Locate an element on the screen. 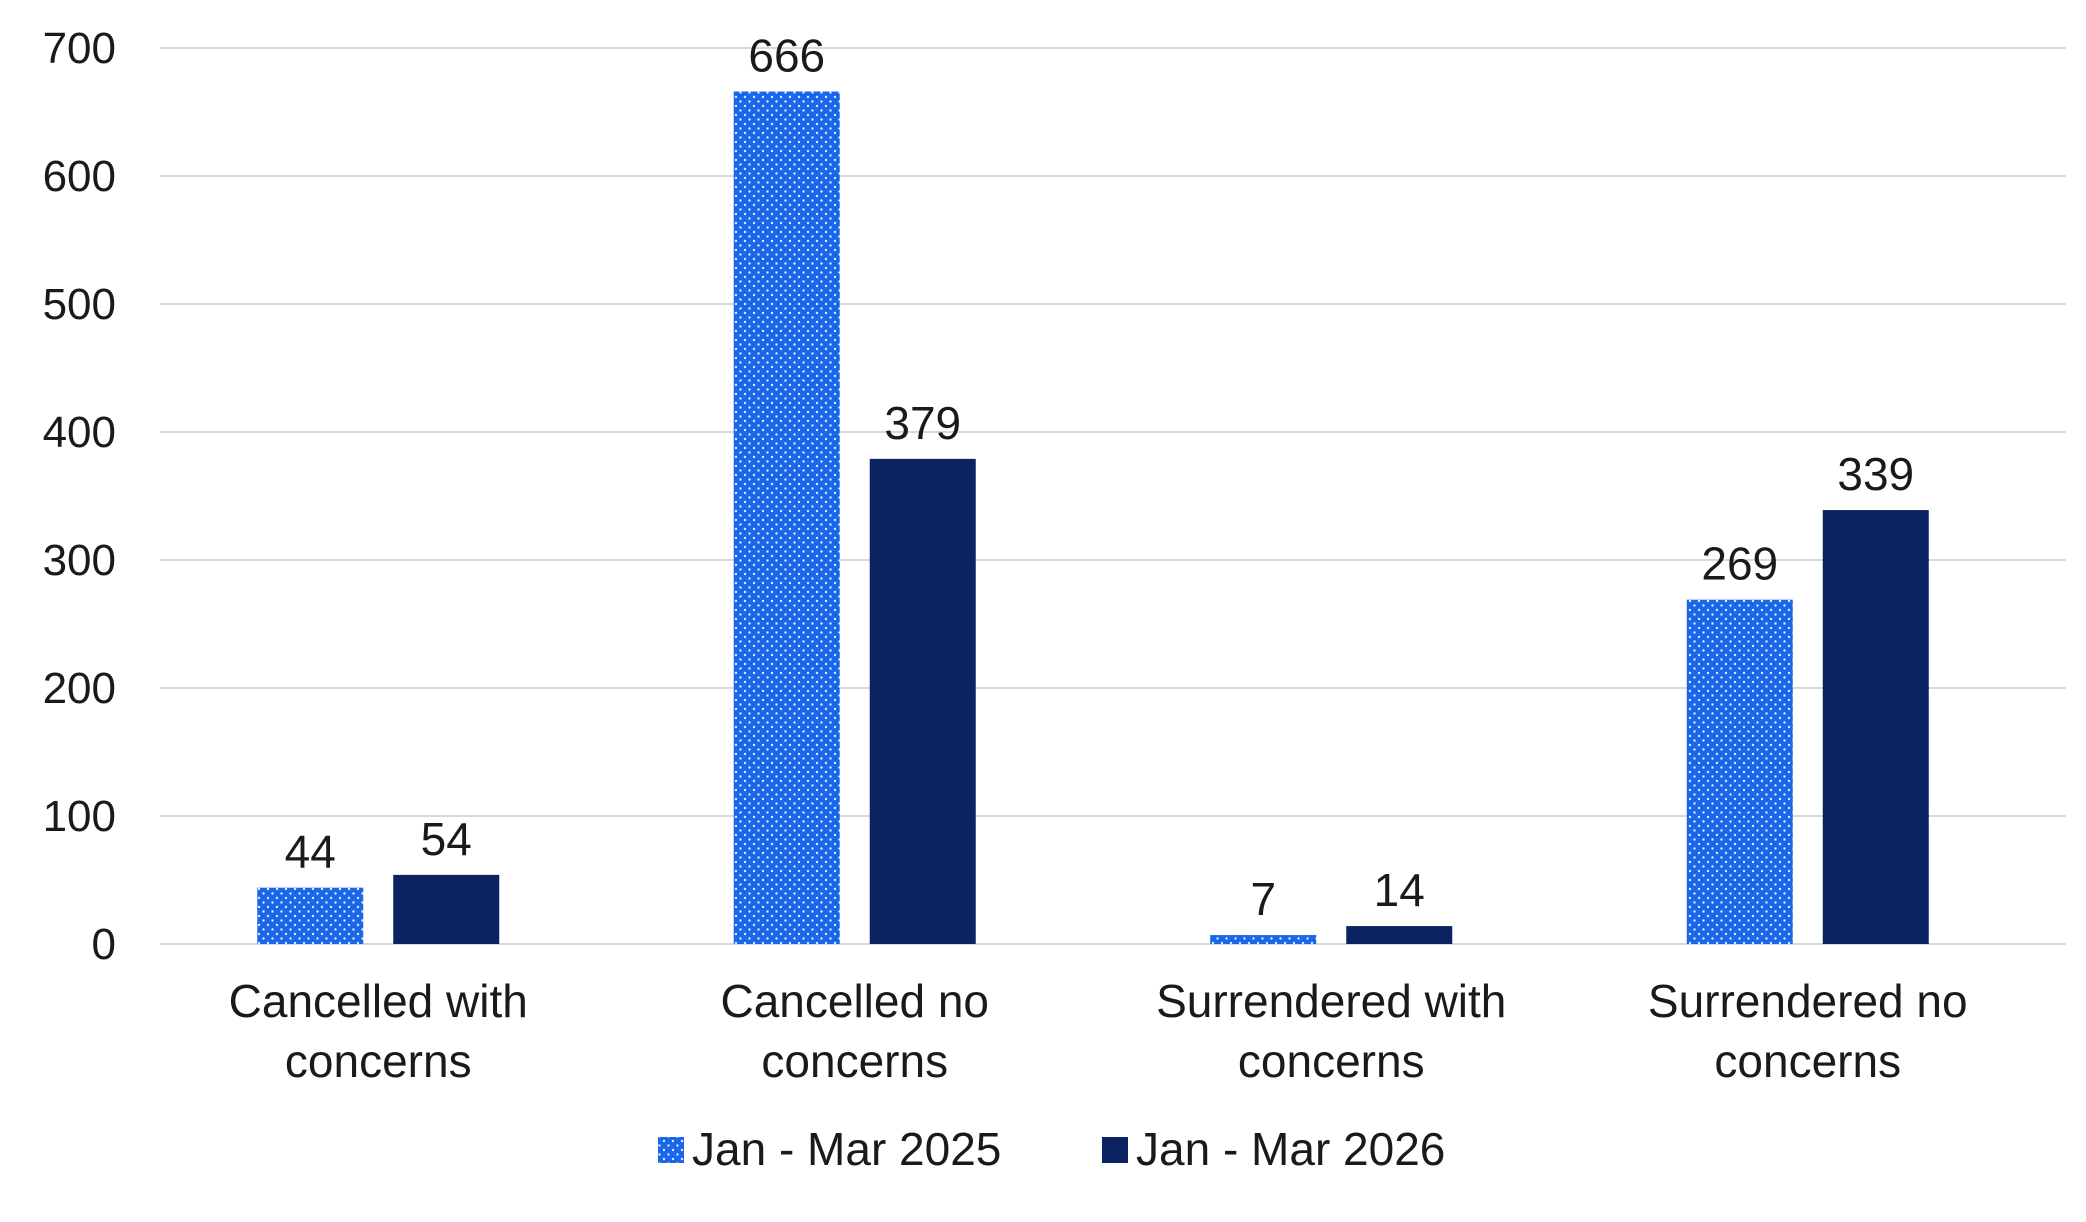 The width and height of the screenshot is (2086, 1222). data-label: 14 is located at coordinates (1399, 890).